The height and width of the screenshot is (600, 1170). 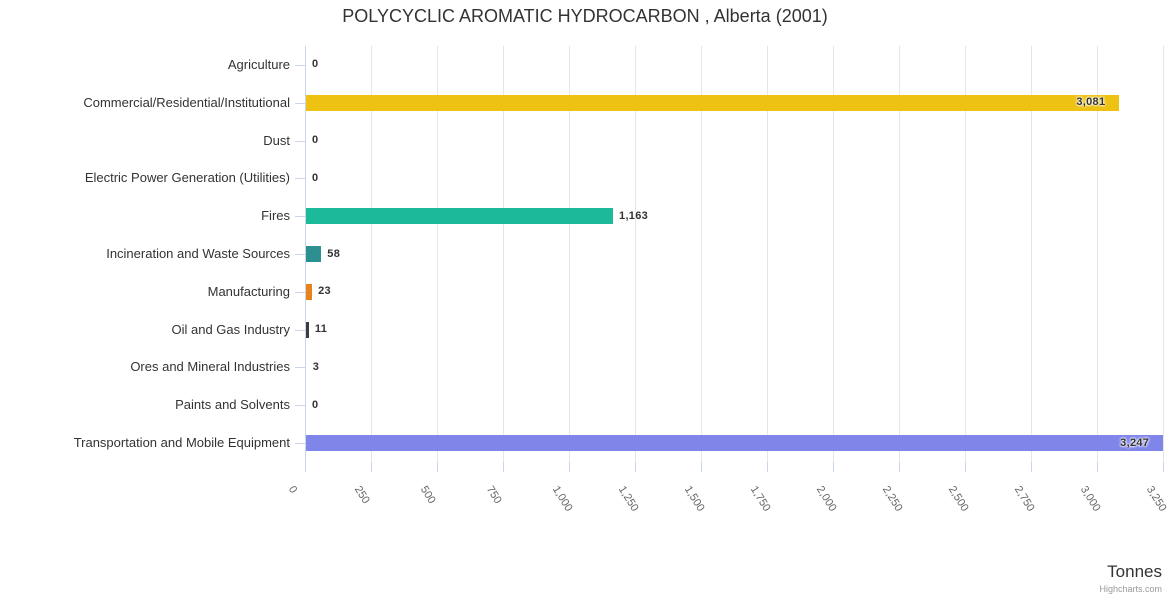 What do you see at coordinates (1130, 589) in the screenshot?
I see `highcharts-credits-link: Highcharts.com` at bounding box center [1130, 589].